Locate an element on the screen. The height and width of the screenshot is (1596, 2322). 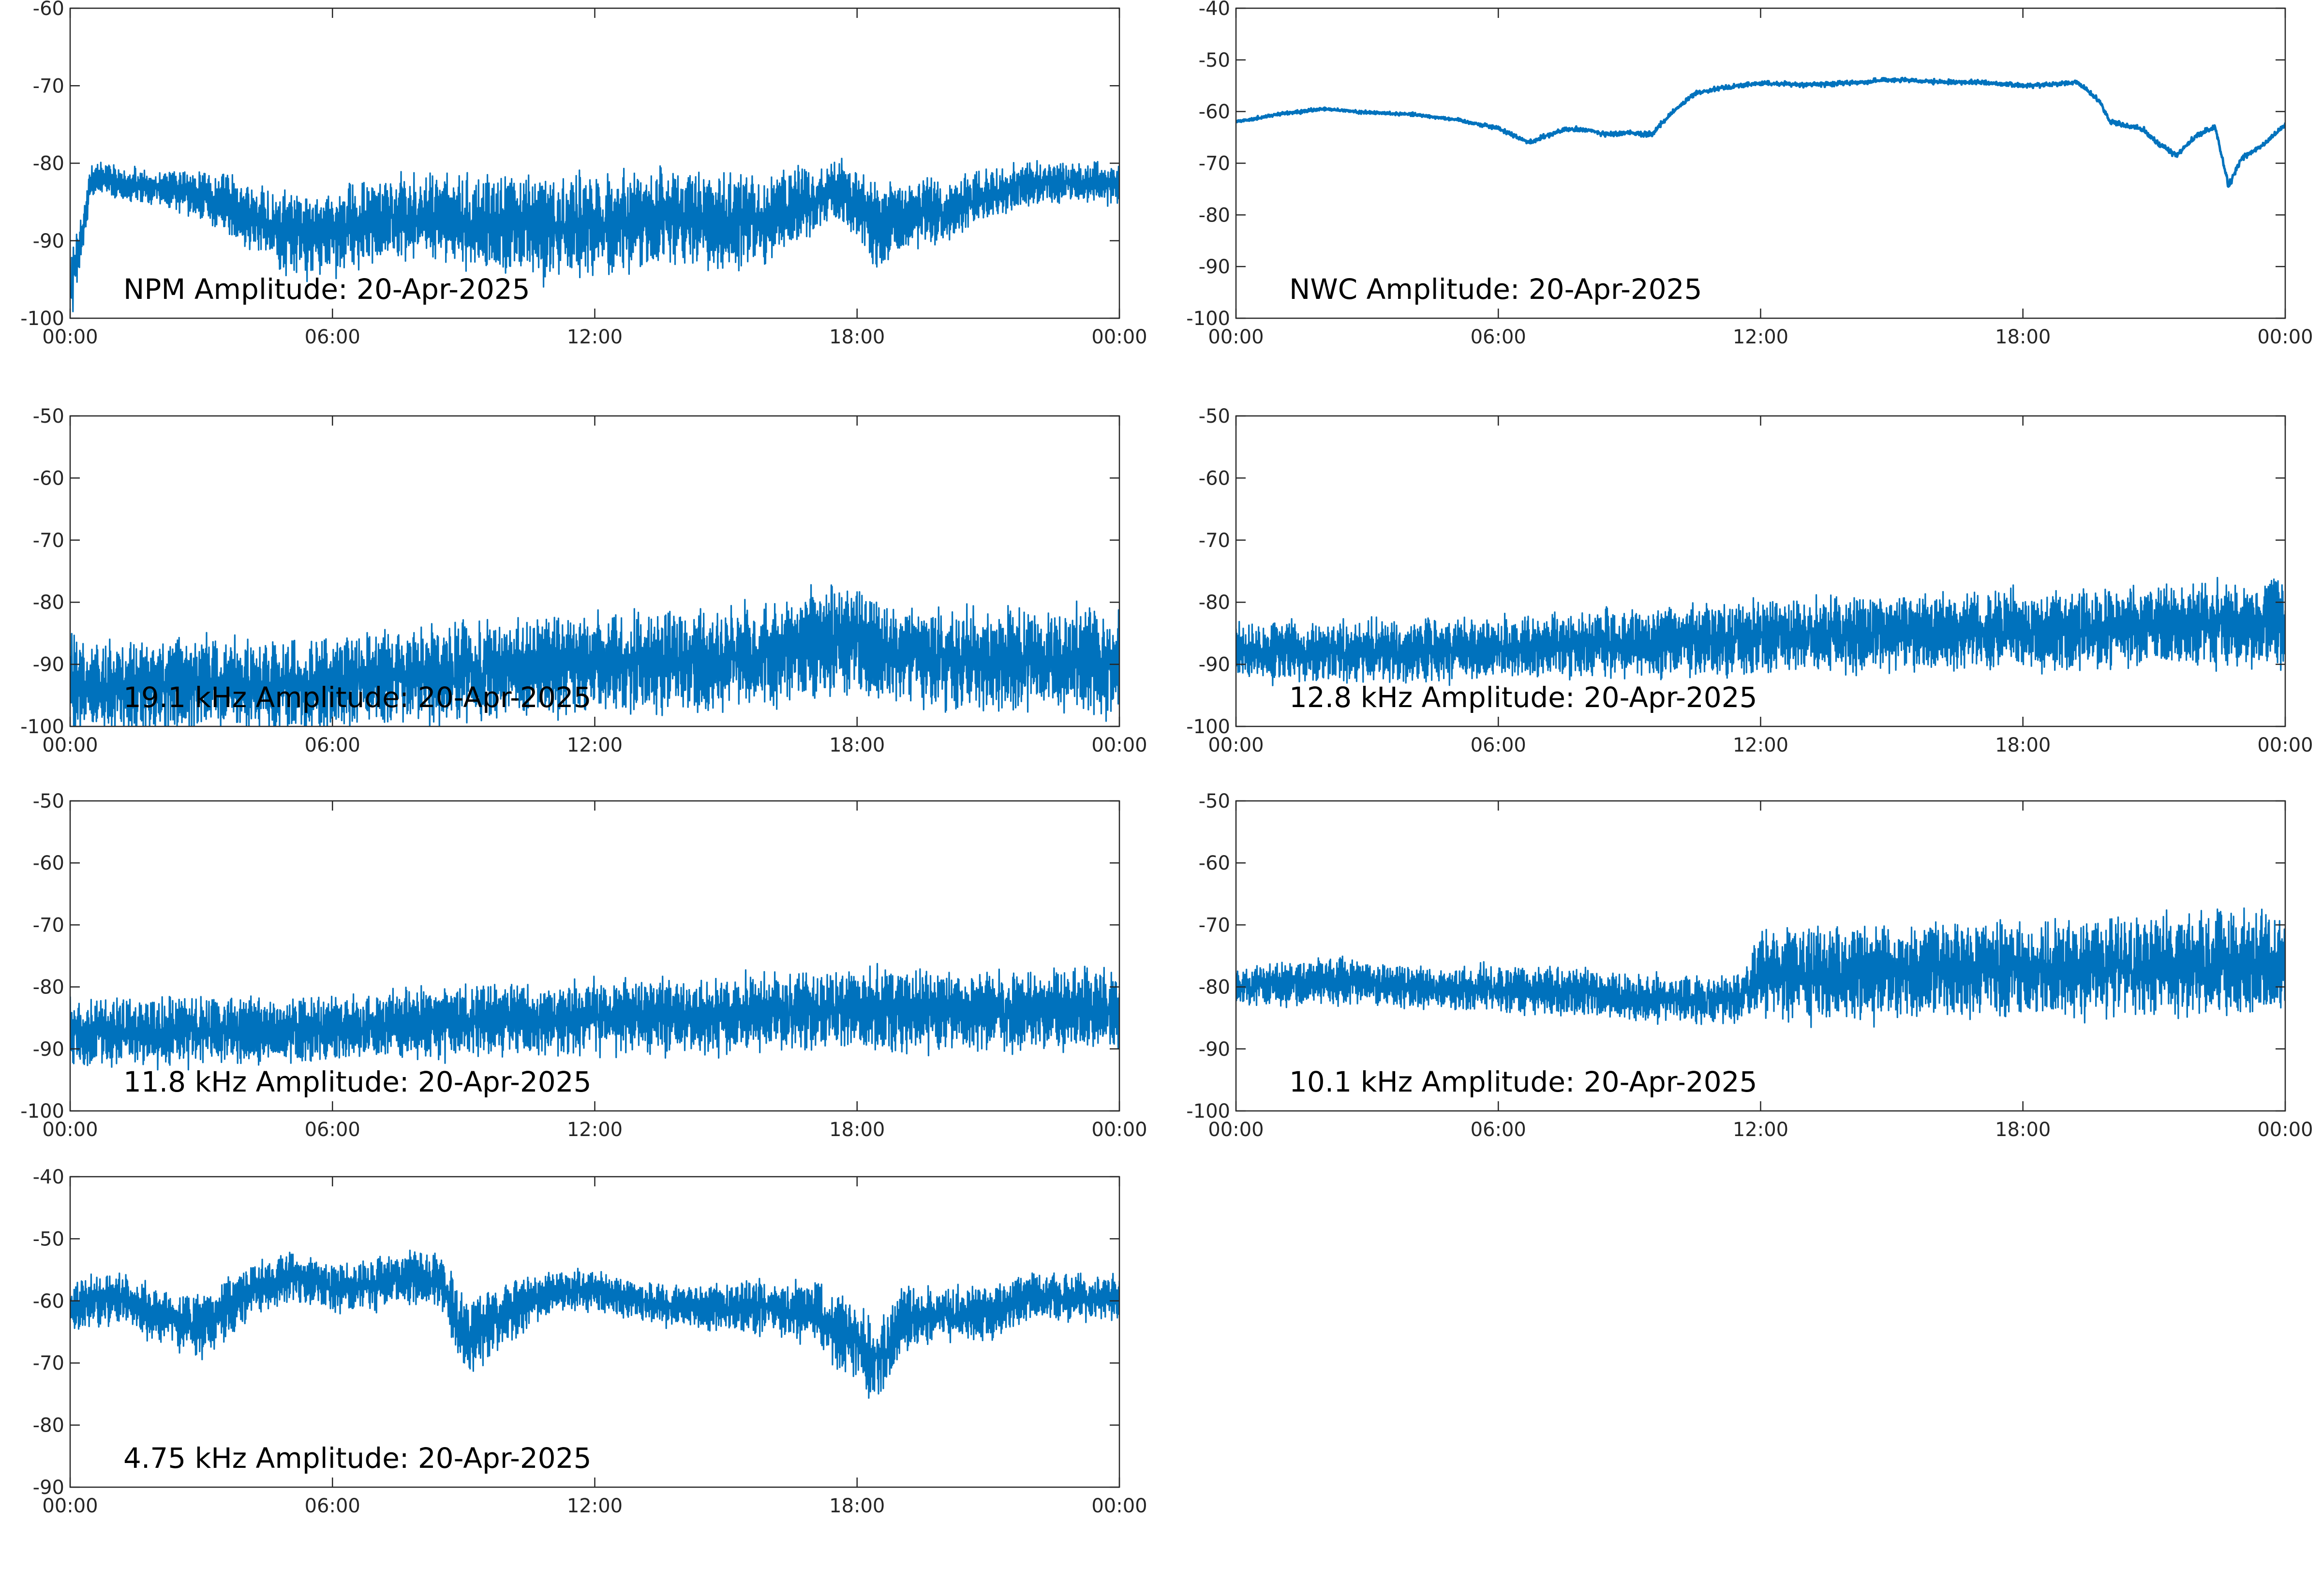
panel-title: 12.8 kHz Amplitude: 20-Apr-2025 is located at coordinates (1523, 697).